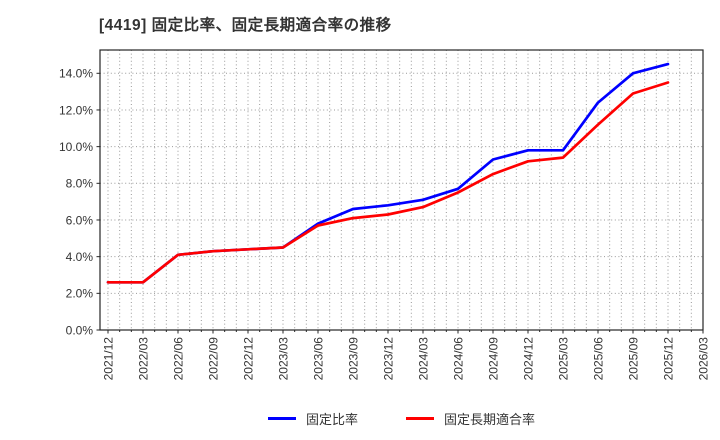  I want to click on legend: 固定比率 固定長期適合率, so click(401, 418).